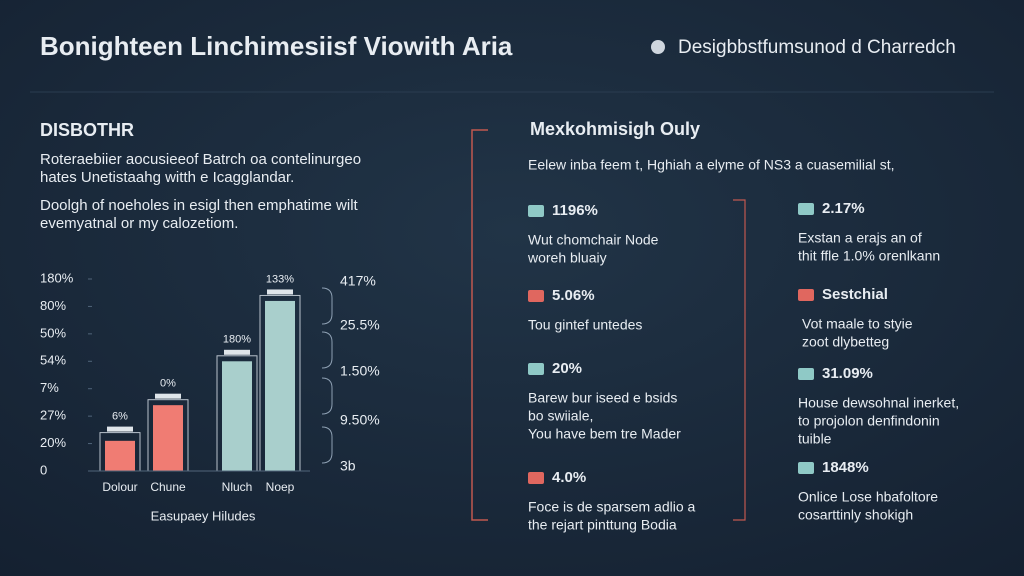 Image resolution: width=1024 pixels, height=576 pixels. I want to click on item-stat: 2.17%, so click(843, 208).